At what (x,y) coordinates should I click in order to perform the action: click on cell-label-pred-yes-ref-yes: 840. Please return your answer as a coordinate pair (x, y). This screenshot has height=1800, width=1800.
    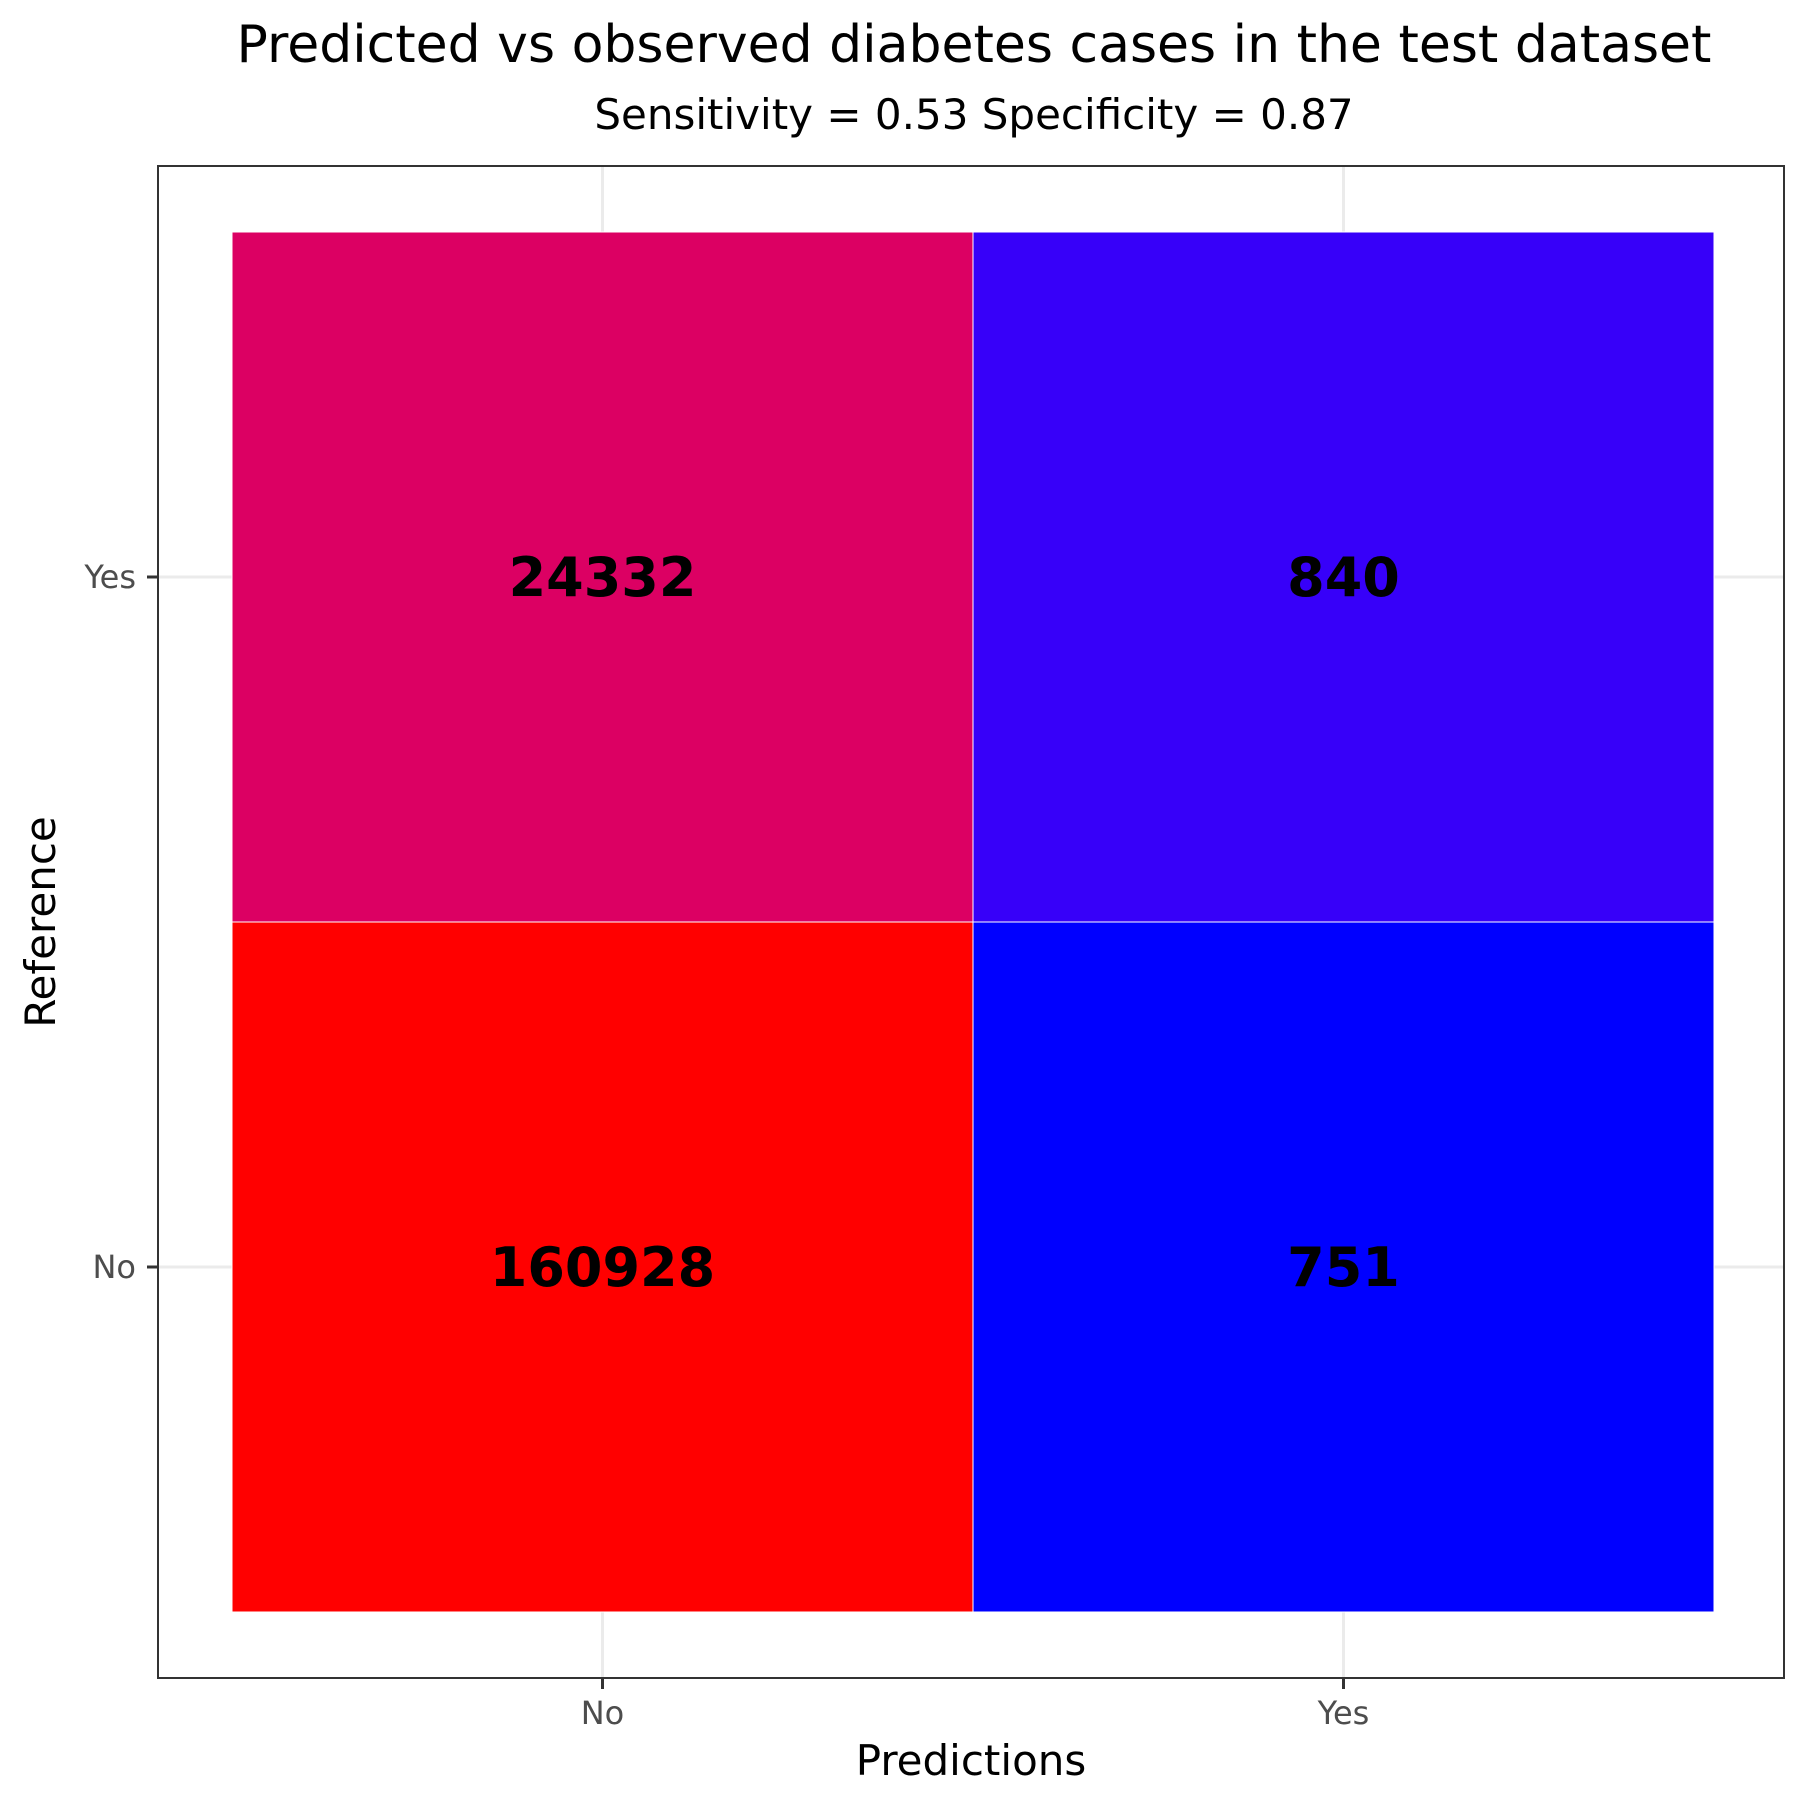
    Looking at the image, I should click on (1343, 577).